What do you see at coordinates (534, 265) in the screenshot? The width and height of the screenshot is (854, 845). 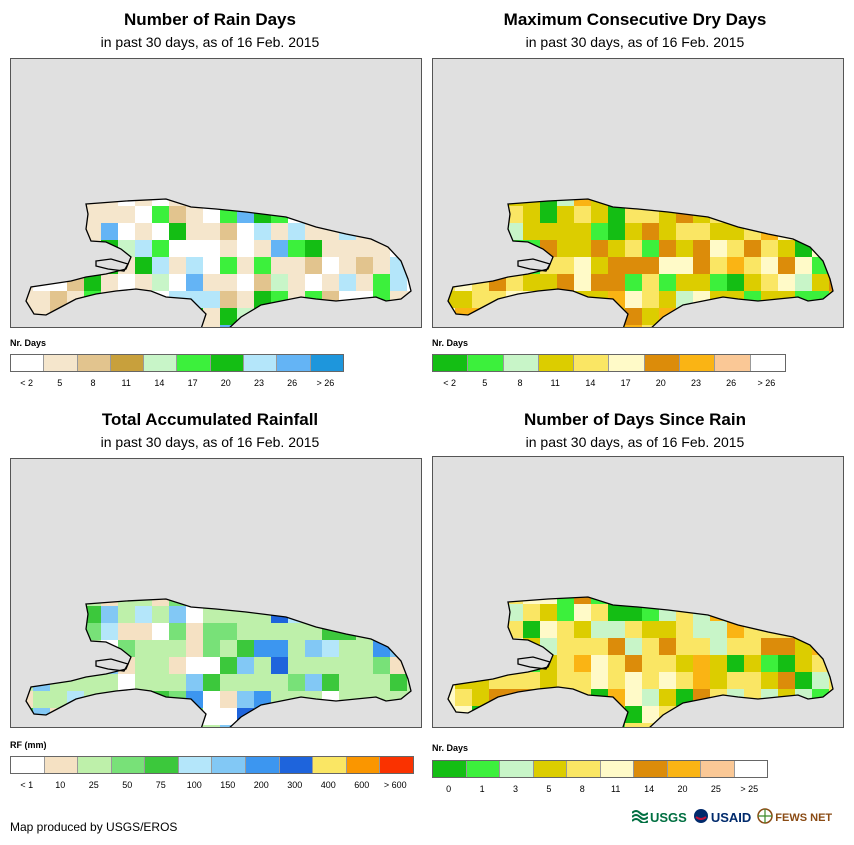 I see `gonave-coastline` at bounding box center [534, 265].